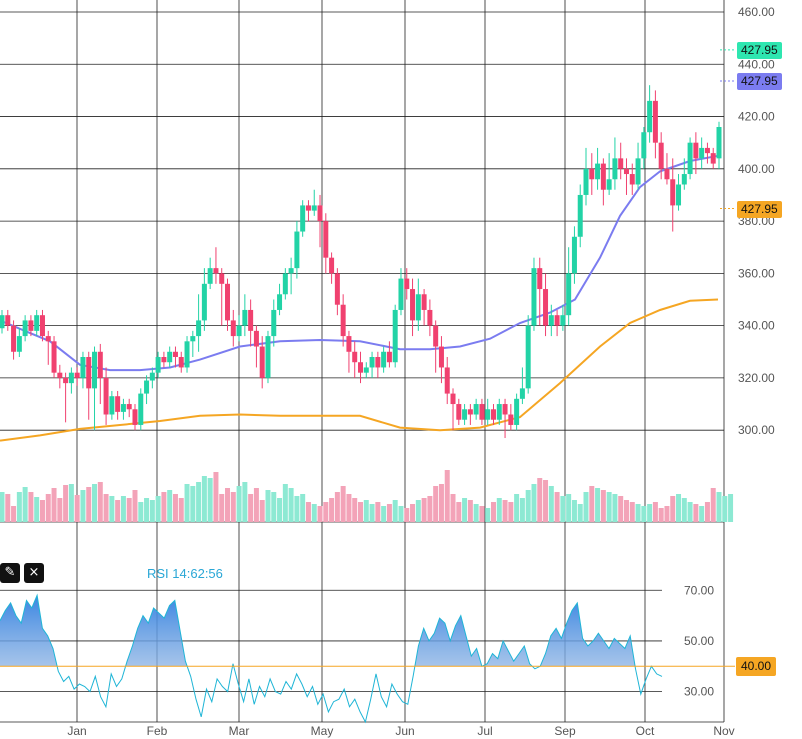  I want to click on edit-indicator-button: ✎, so click(10, 573).